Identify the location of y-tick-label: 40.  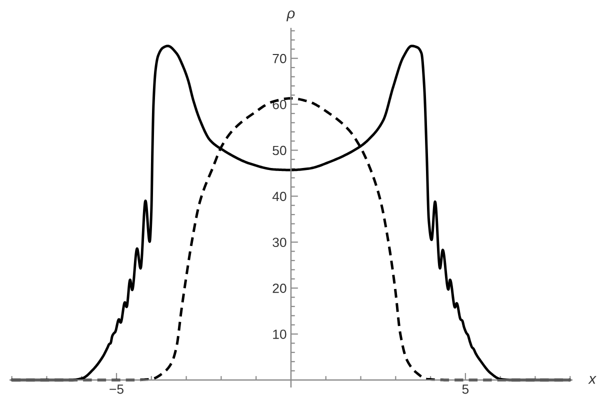
(279, 197).